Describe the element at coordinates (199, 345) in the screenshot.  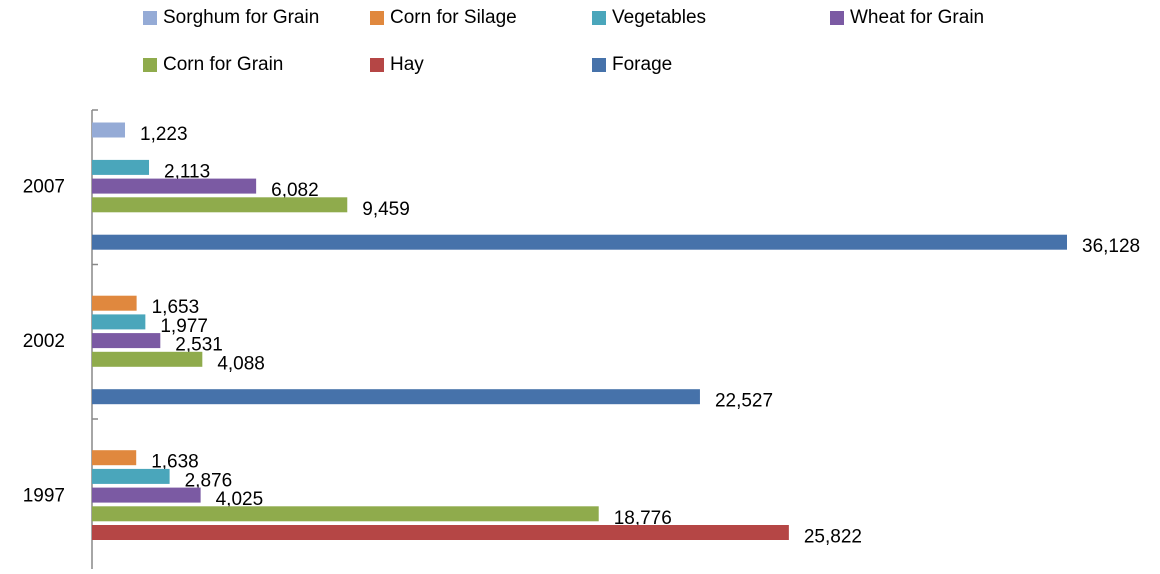
I see `value-label: 2,531` at that location.